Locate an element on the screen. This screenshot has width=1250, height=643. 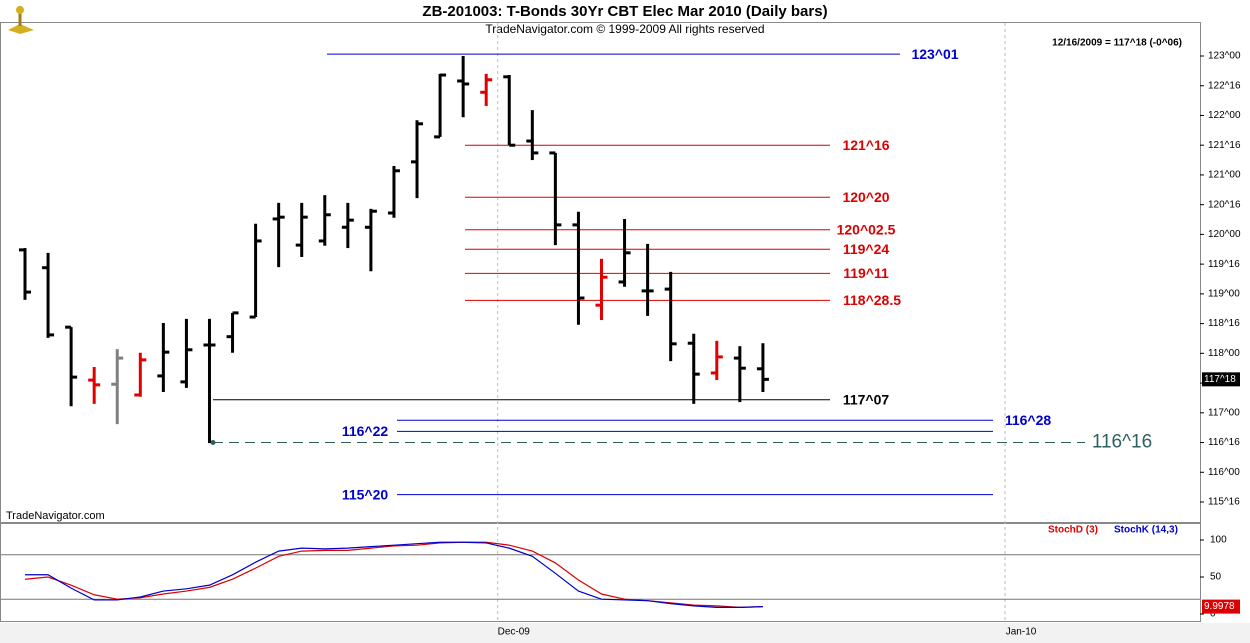
stoch-panel is located at coordinates (600, 572).